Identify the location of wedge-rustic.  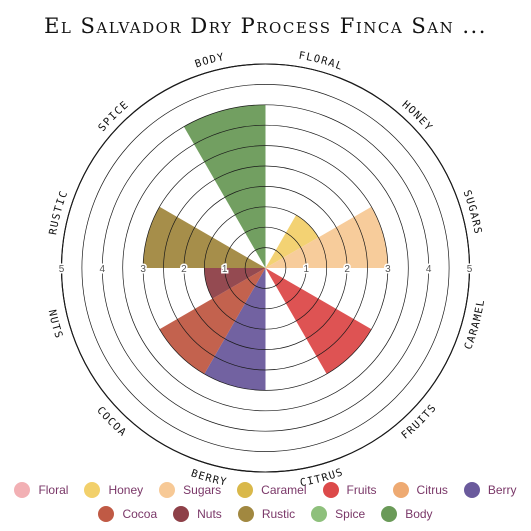
(204, 237).